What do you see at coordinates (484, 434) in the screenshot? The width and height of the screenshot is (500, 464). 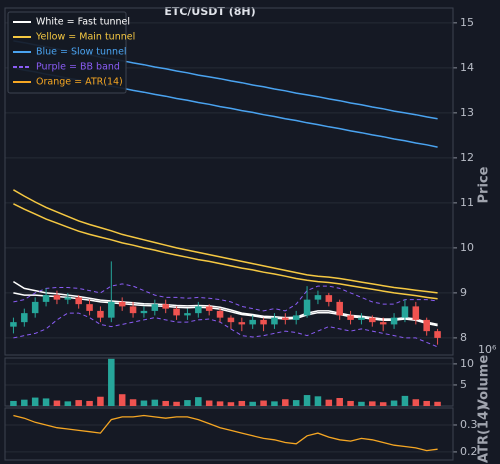 I see `y-axis-label: ATR(14)` at bounding box center [484, 434].